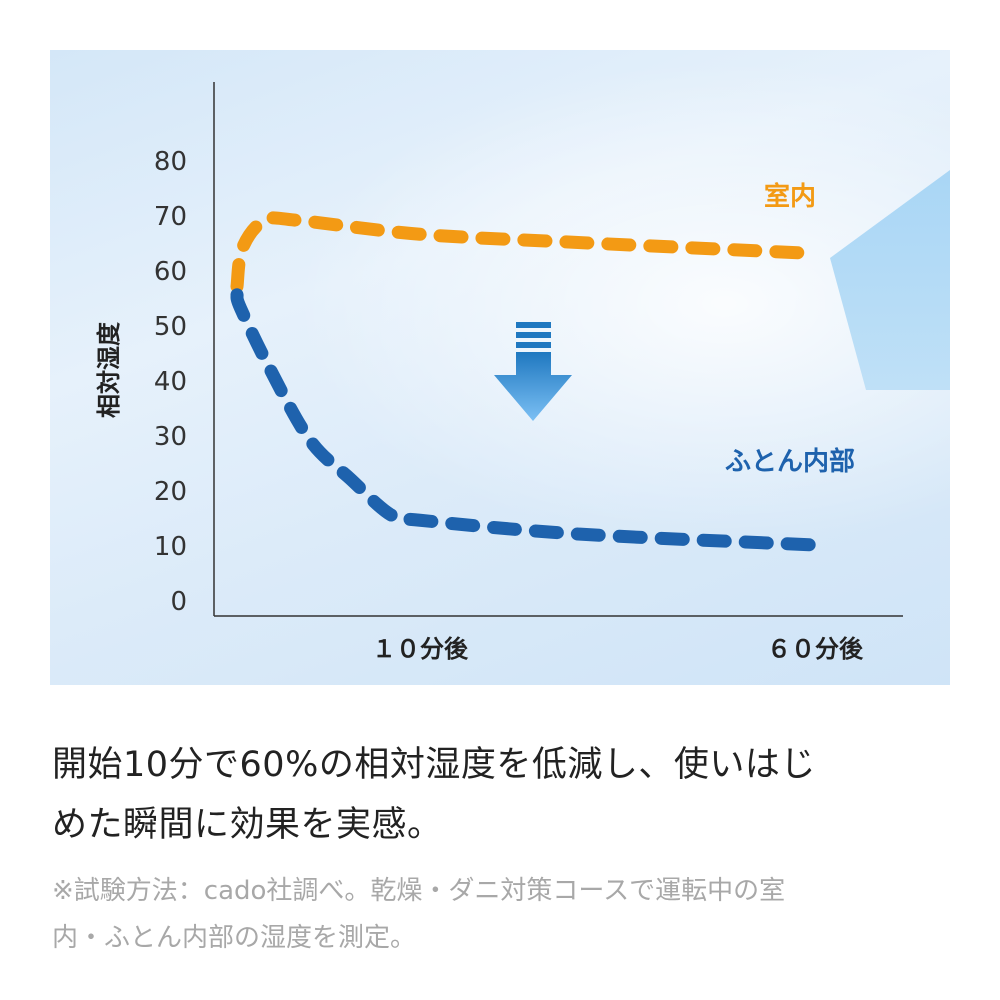 This screenshot has height=1000, width=1000. Describe the element at coordinates (170, 382) in the screenshot. I see `y-tick-label: 40` at that location.